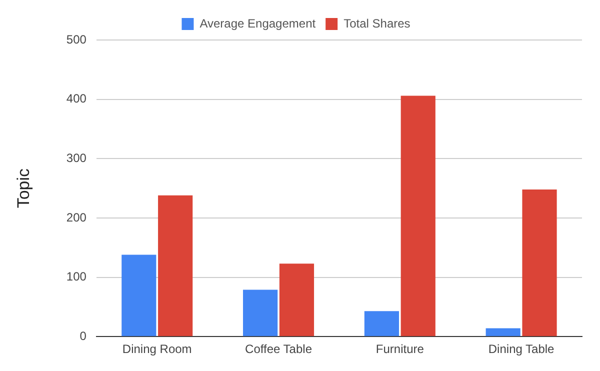 The image size is (600, 371). I want to click on y-tick-label: 0, so click(83, 335).